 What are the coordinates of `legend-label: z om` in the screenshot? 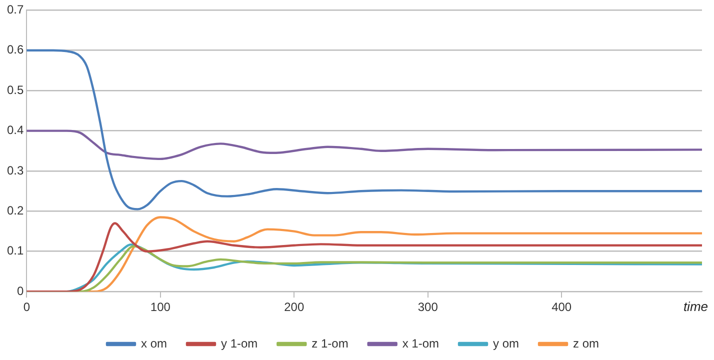 It's located at (586, 343).